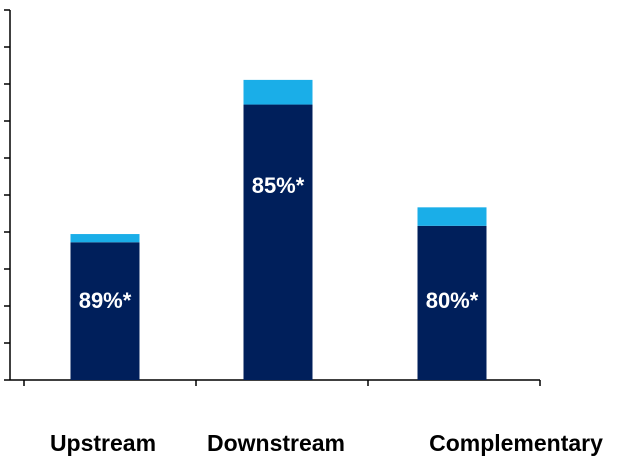 The image size is (618, 460). I want to click on data-label: 80%*, so click(452, 300).